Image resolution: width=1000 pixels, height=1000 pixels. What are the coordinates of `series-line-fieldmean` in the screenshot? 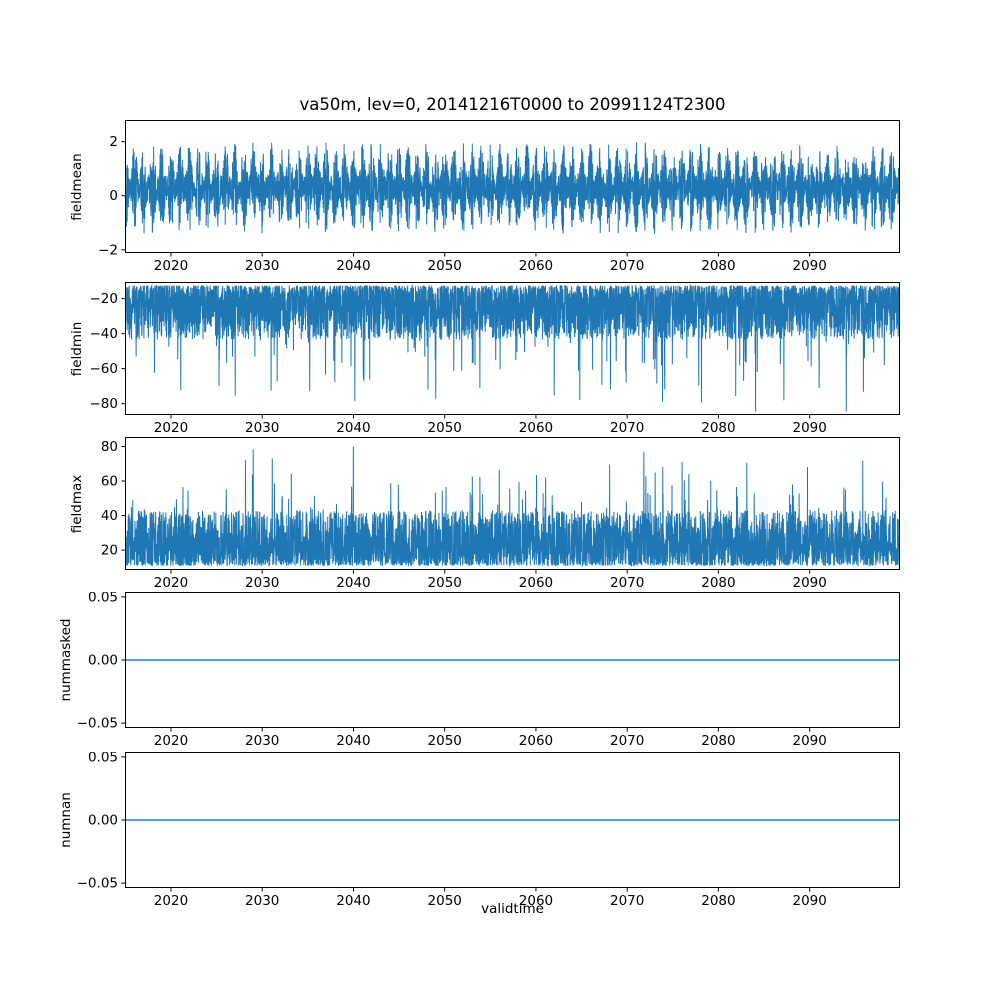 It's located at (512, 188).